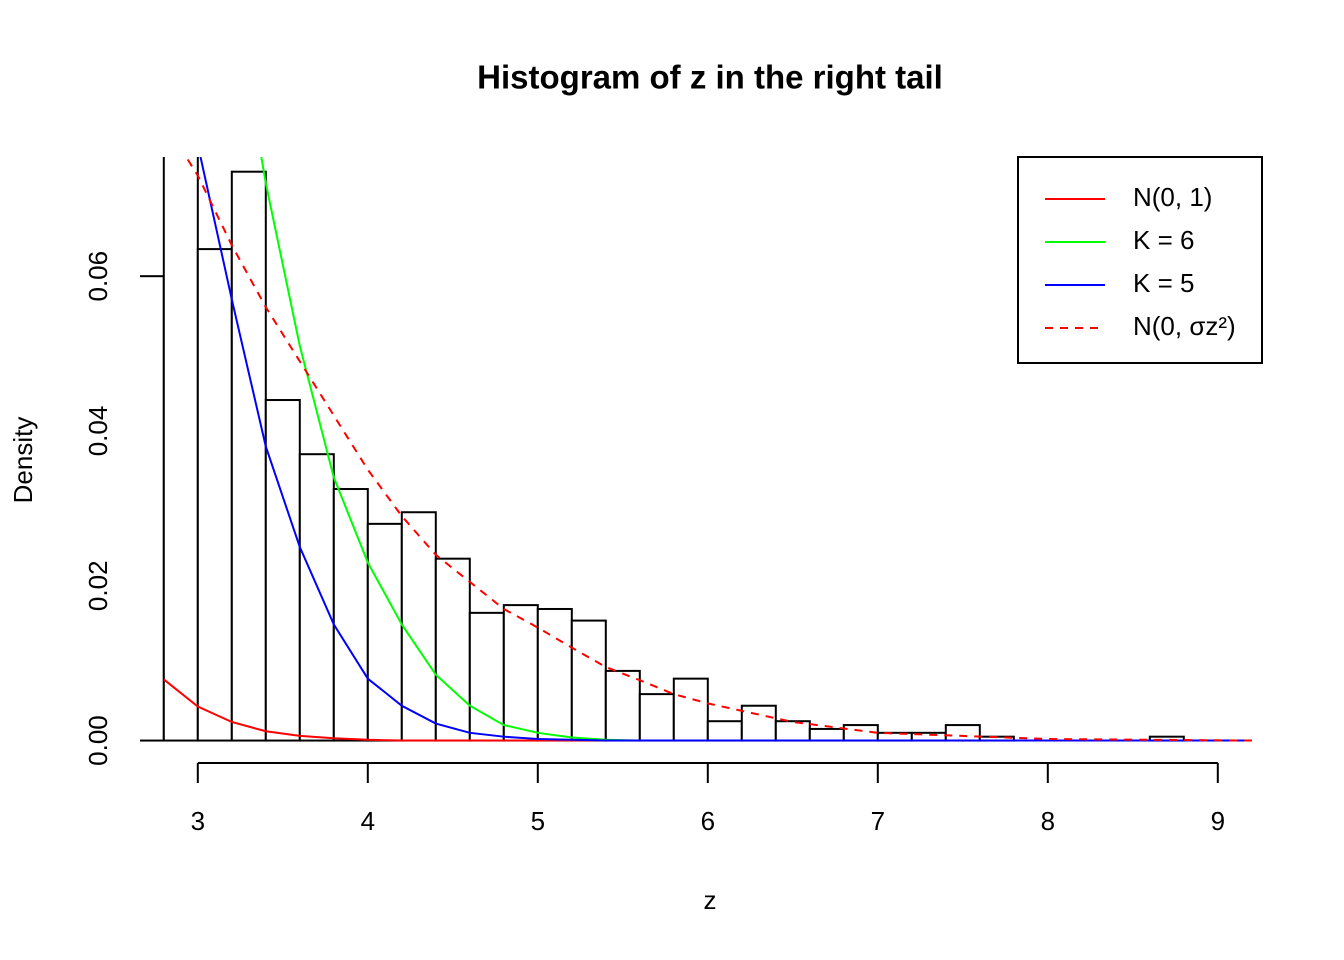 The width and height of the screenshot is (1344, 960). I want to click on y-axis-label: Density, so click(23, 460).